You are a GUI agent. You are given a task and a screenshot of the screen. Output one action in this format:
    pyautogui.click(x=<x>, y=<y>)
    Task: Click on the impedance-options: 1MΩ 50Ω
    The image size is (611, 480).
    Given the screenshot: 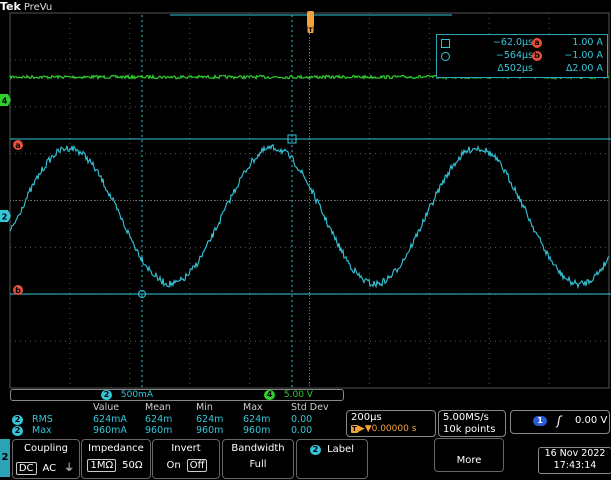 What is the action you would take?
    pyautogui.click(x=116, y=465)
    